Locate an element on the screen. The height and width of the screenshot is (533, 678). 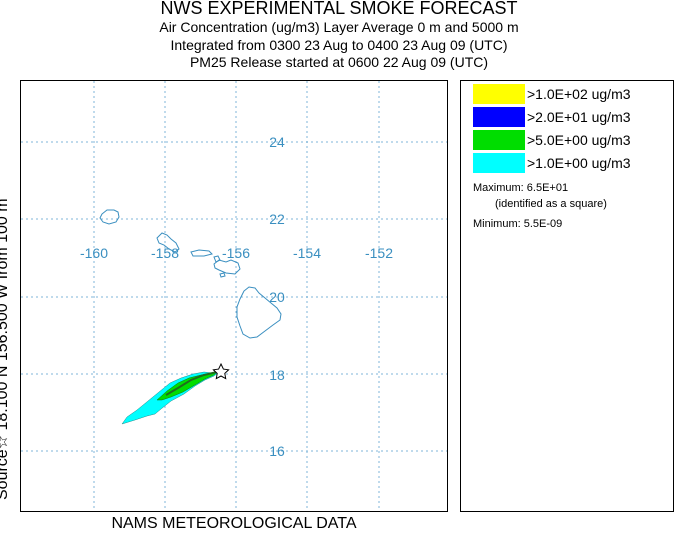
lat-tick-label: 18 is located at coordinates (277, 375).